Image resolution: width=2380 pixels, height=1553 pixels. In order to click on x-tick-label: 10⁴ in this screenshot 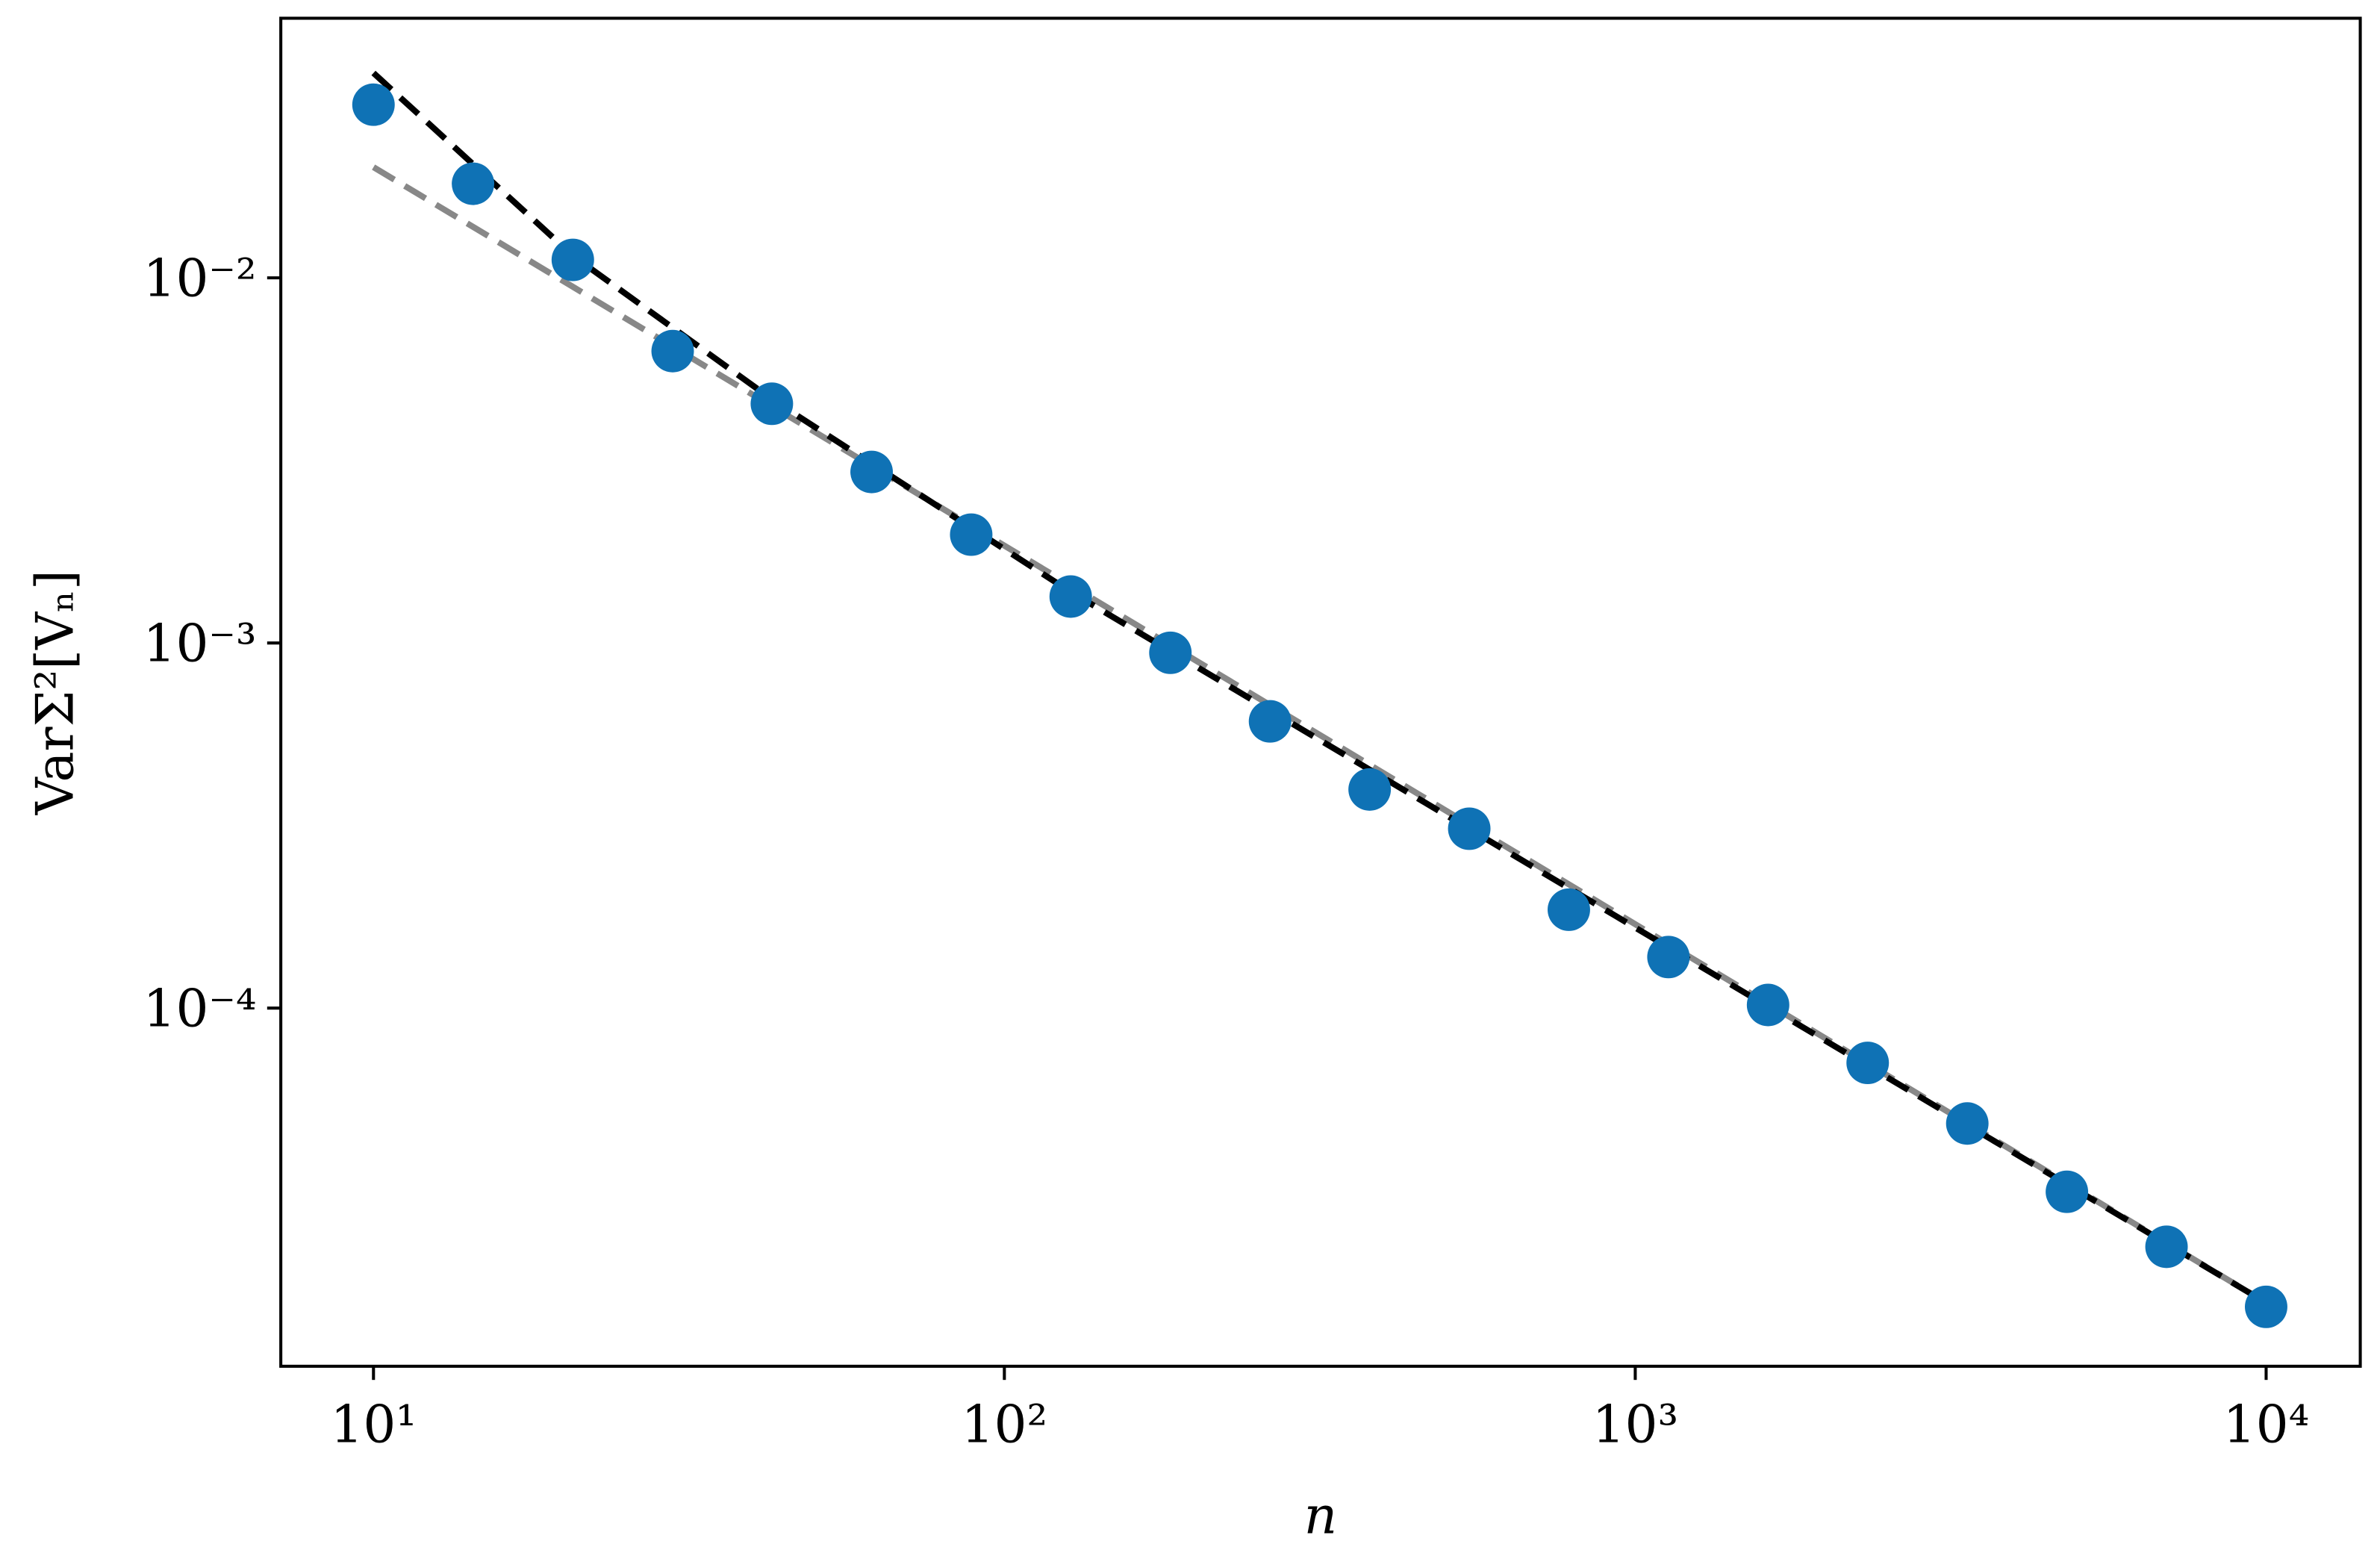, I will do `click(2266, 1425)`.